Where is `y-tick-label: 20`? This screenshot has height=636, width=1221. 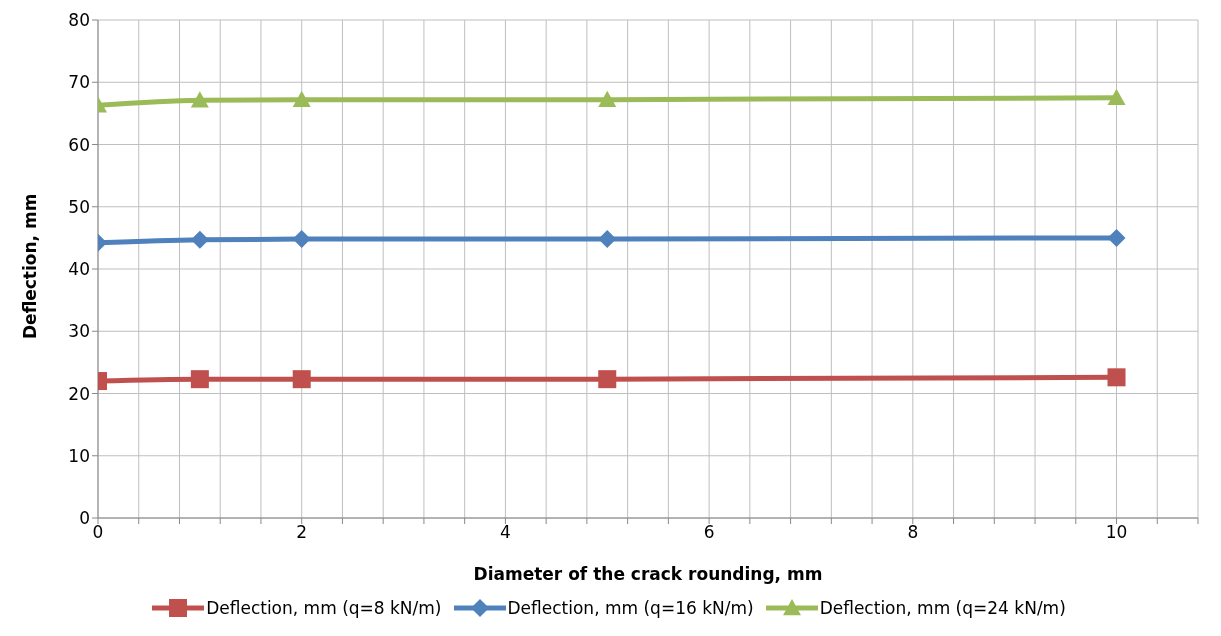
y-tick-label: 20 is located at coordinates (79, 393).